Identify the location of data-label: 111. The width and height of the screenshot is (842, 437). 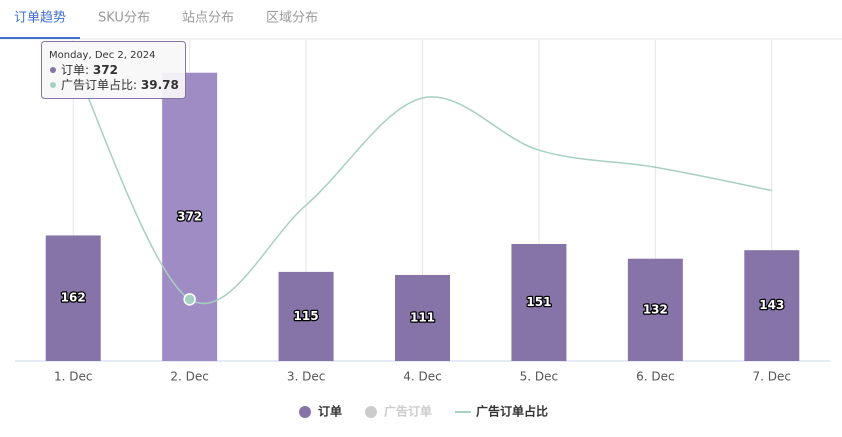
(422, 317).